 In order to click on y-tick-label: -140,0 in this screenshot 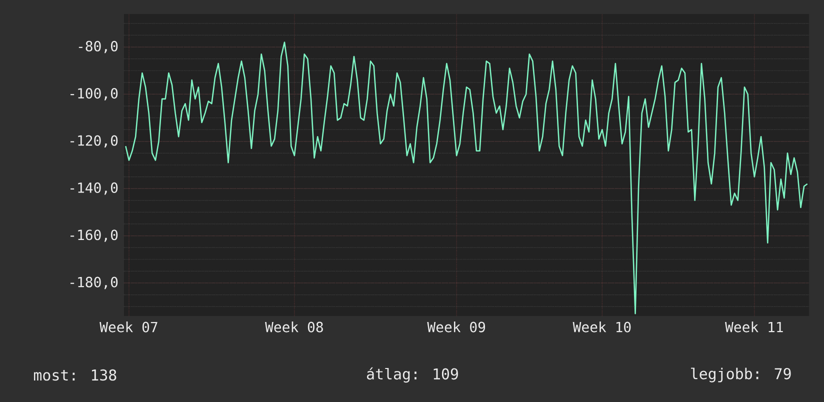, I will do `click(94, 188)`.